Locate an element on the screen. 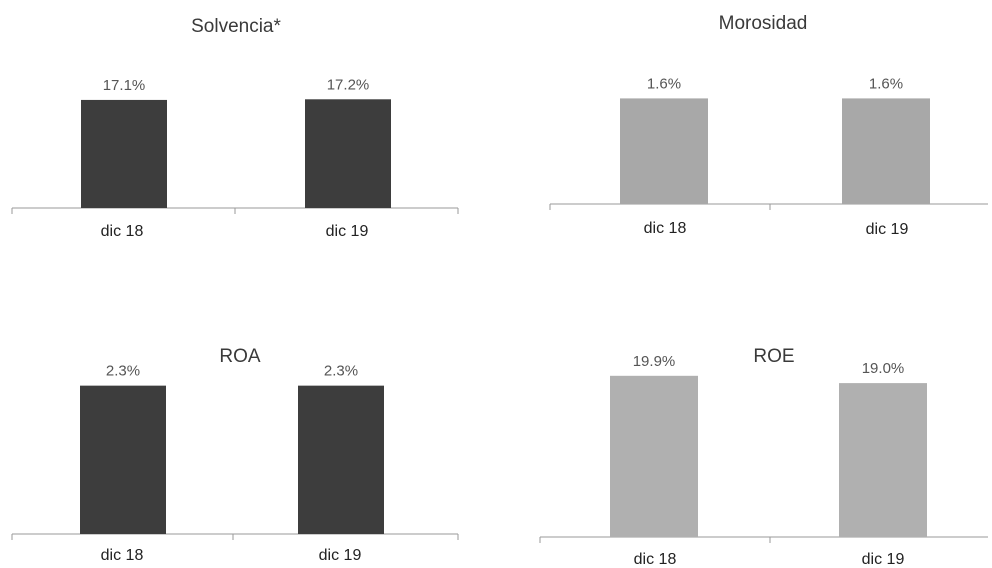  data-label: 17.2% is located at coordinates (348, 84).